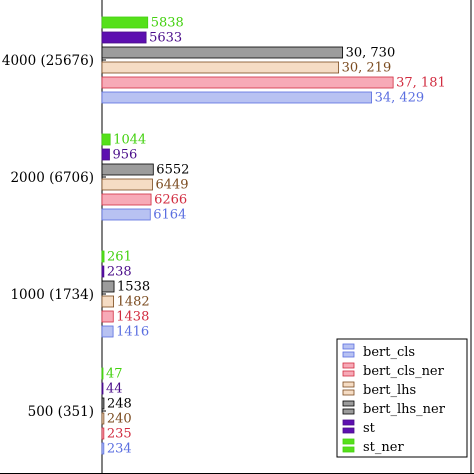 The width and height of the screenshot is (474, 474). Describe the element at coordinates (133, 287) in the screenshot. I see `value-label-bert_lhs_ner: 1538` at that location.